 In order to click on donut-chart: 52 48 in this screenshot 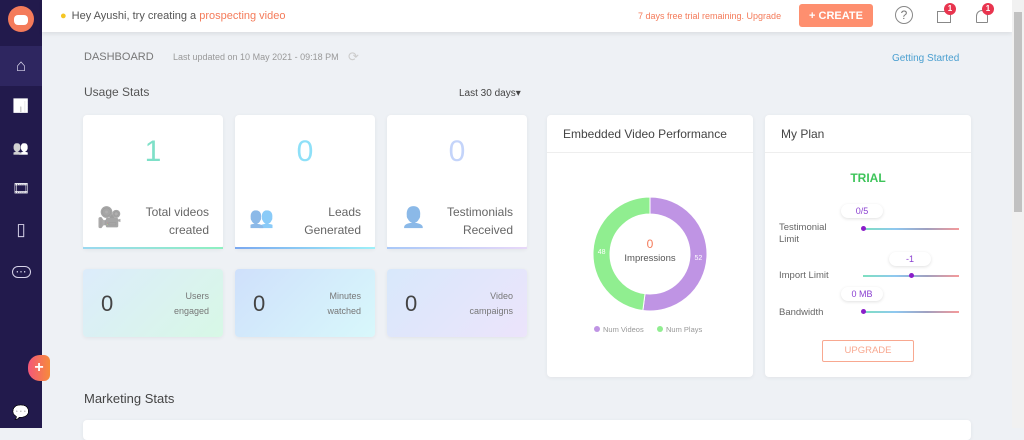, I will do `click(650, 254)`.